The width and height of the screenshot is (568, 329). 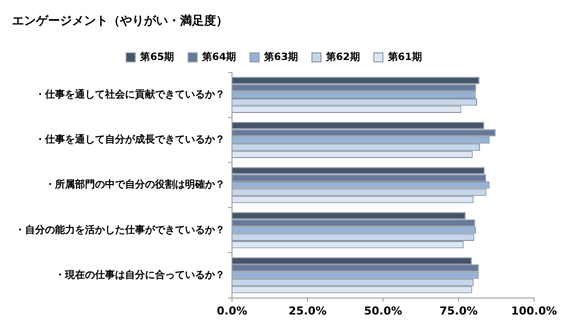 What do you see at coordinates (534, 311) in the screenshot?
I see `x-tick-label: 100.0%` at bounding box center [534, 311].